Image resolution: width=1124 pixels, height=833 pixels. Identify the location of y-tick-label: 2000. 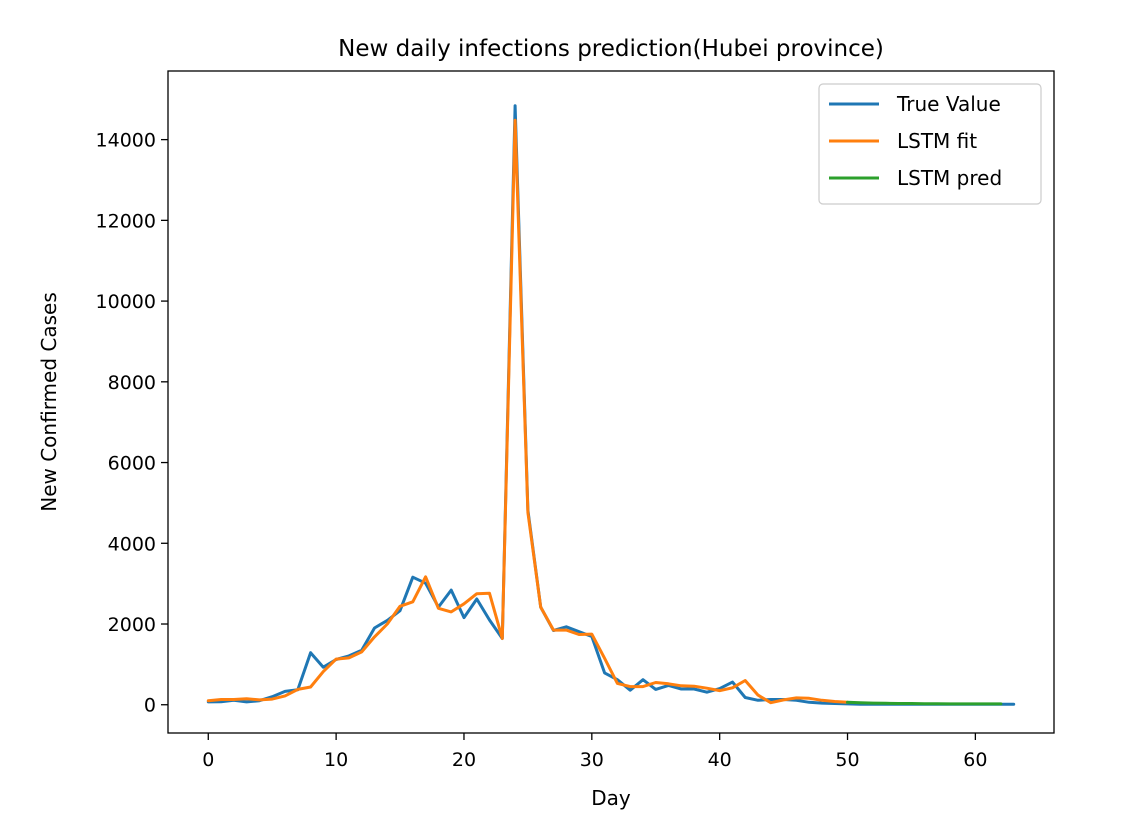
(132, 625).